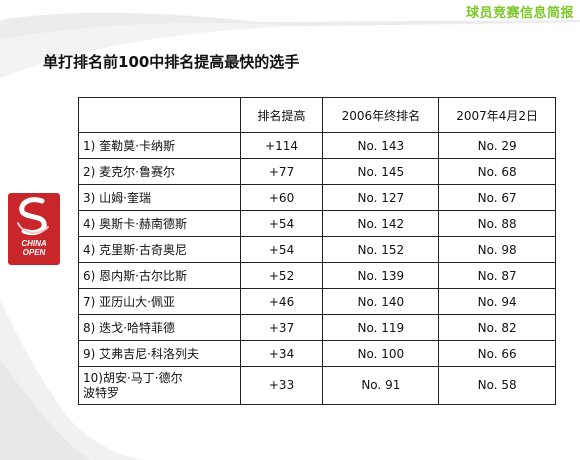 The height and width of the screenshot is (460, 580). I want to click on table-row: 6) 恩内斯·古尔比斯 +52 No. 139 No. 87, so click(317, 275).